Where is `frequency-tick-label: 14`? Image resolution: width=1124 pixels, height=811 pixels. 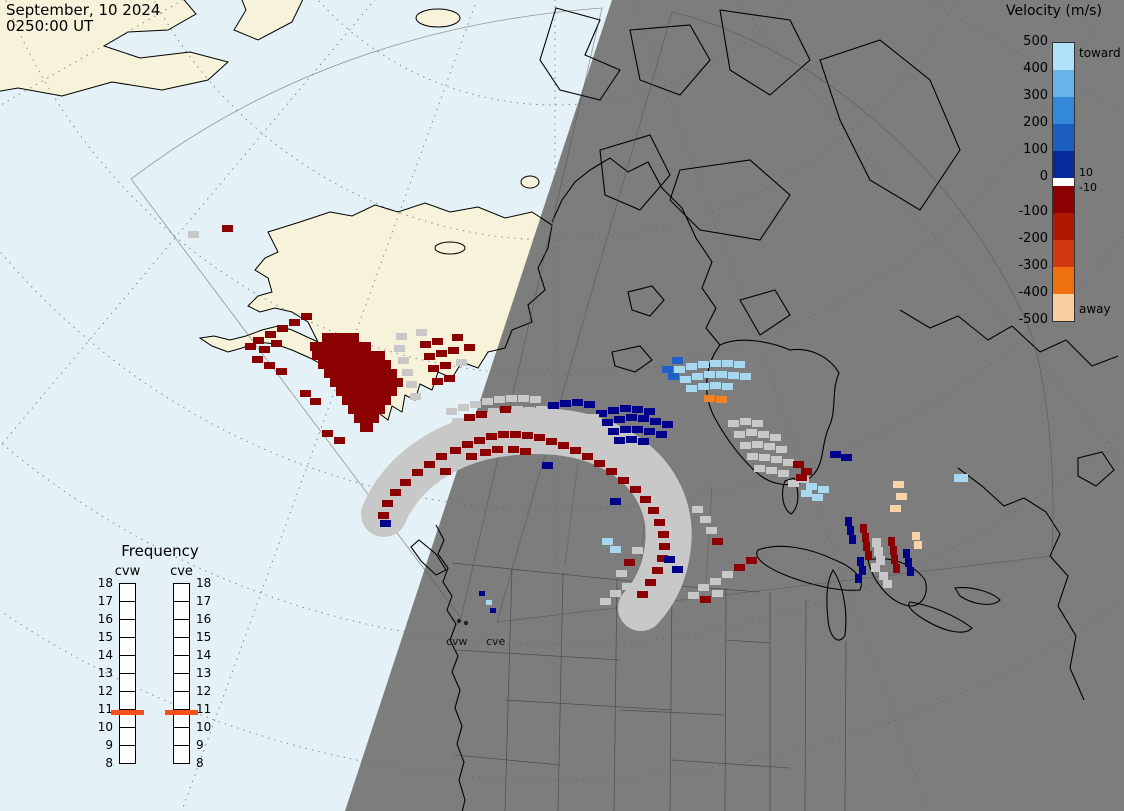 frequency-tick-label: 14 is located at coordinates (105, 655).